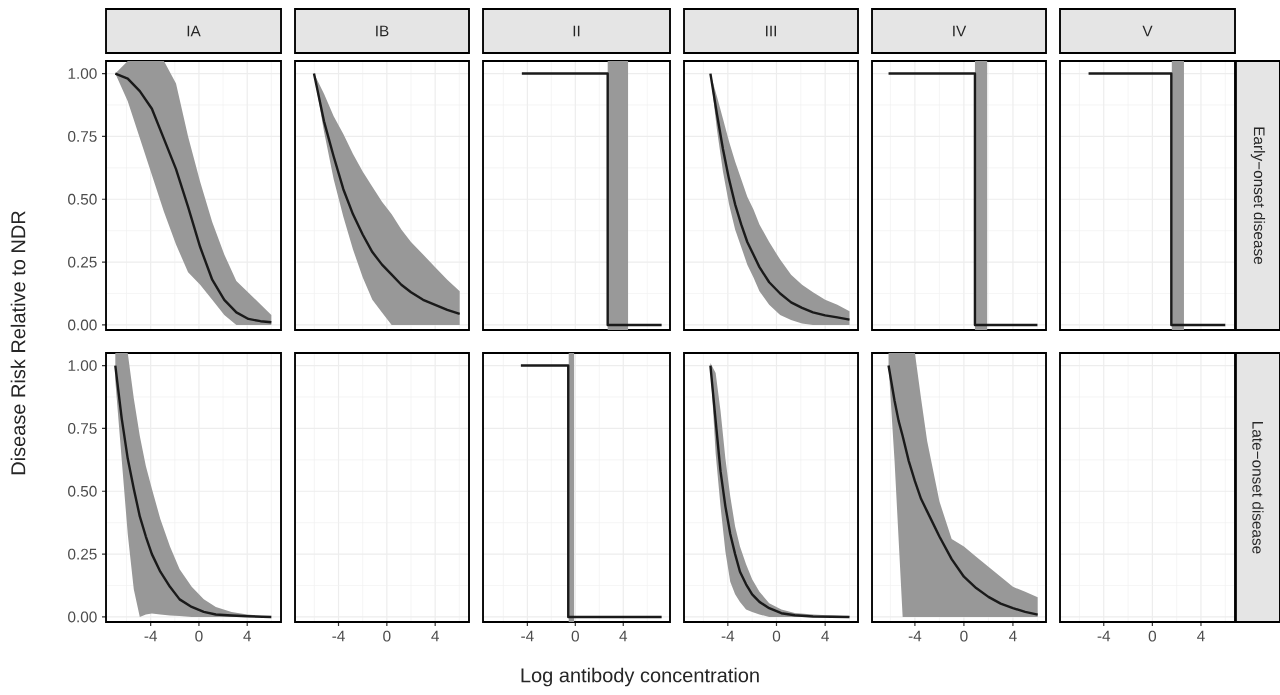 This screenshot has height=695, width=1280. Describe the element at coordinates (576, 31) in the screenshot. I see `chart-title: II` at that location.